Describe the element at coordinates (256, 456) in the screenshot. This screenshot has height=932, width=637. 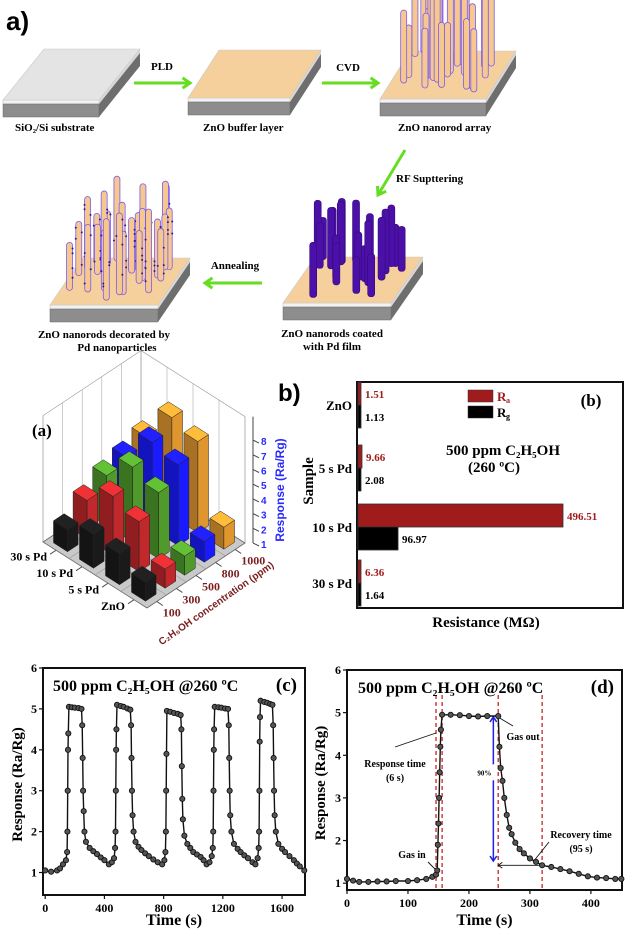
I see `z-tick` at that location.